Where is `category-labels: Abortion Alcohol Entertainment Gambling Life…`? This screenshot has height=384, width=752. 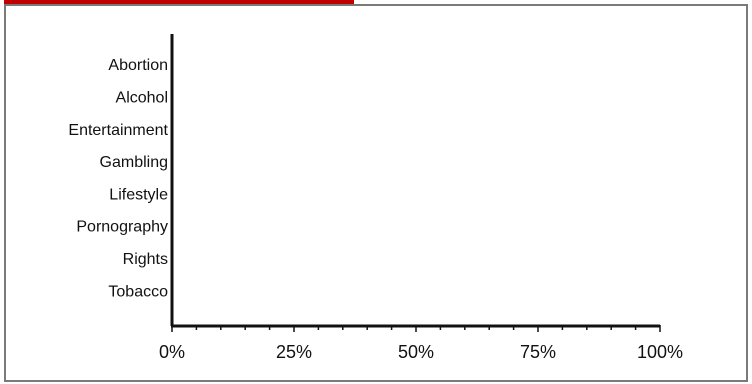
category-labels: Abortion Alcohol Entertainment Gambling Life… is located at coordinates (118, 178).